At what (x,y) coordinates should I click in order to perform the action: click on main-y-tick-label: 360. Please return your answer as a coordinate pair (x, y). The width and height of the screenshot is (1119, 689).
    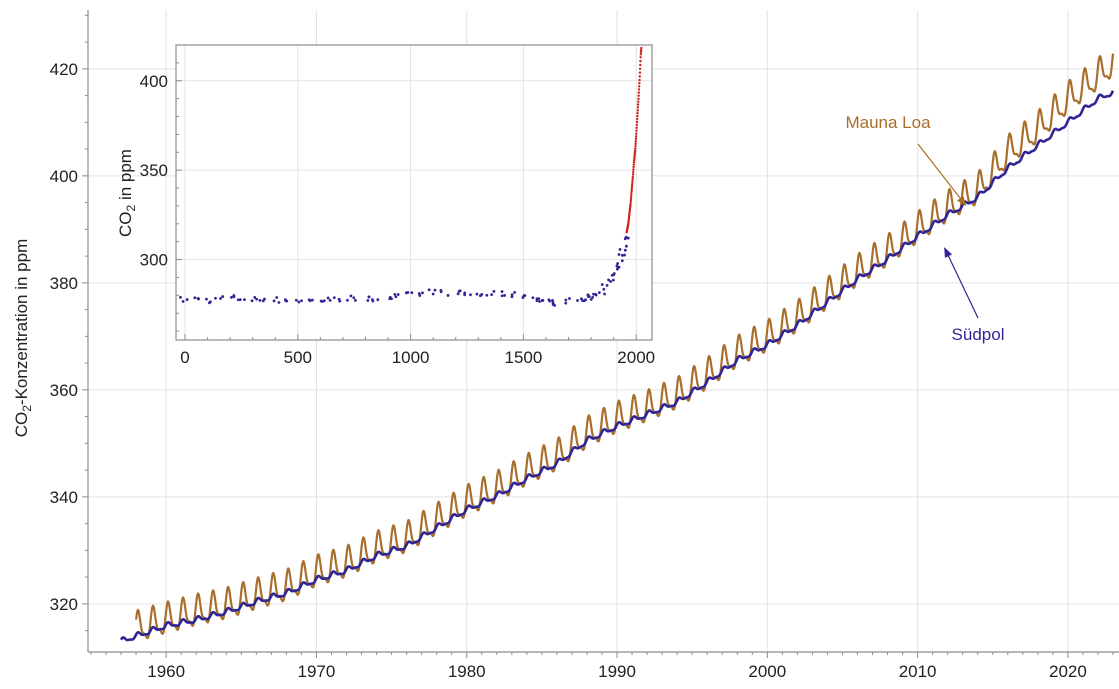
    Looking at the image, I should click on (64, 390).